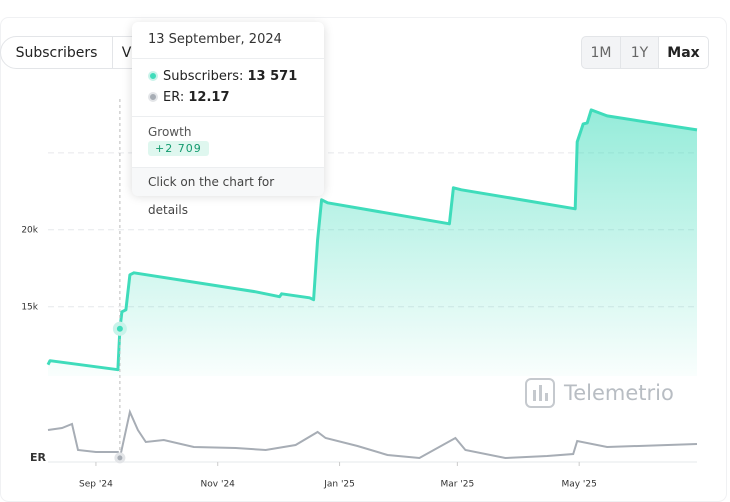  I want to click on label: Subscribers:, so click(203, 76).